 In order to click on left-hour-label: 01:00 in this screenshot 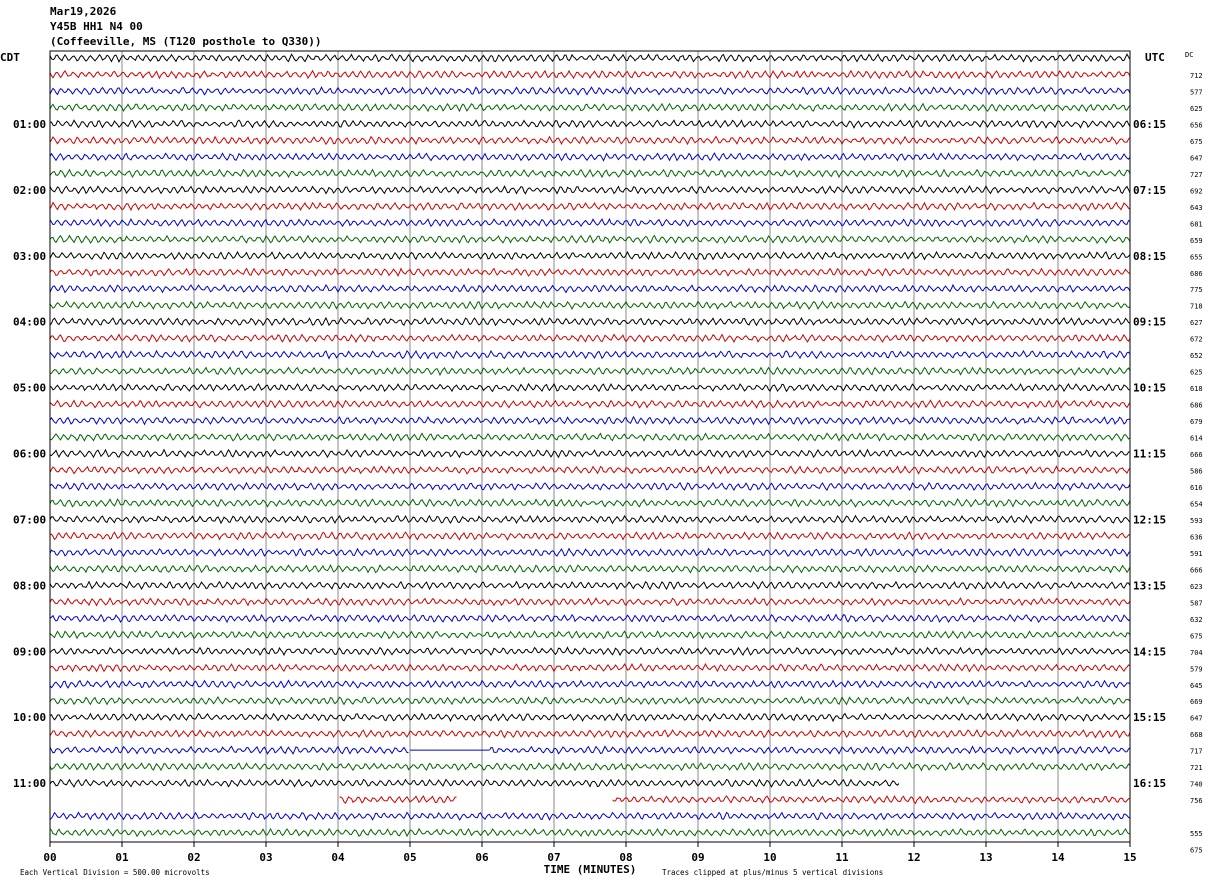, I will do `click(29, 124)`.